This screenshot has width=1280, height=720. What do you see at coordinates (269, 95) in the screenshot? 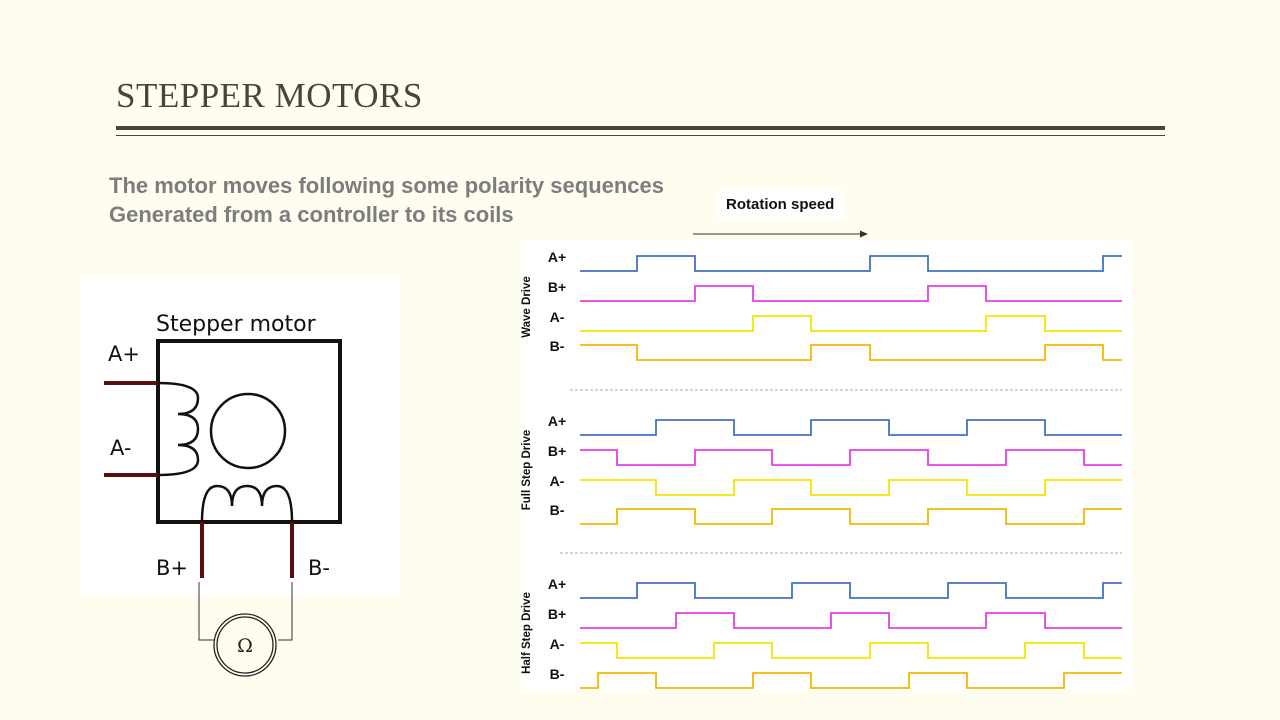
I see `slide-title: STEPPER MOTORS` at bounding box center [269, 95].